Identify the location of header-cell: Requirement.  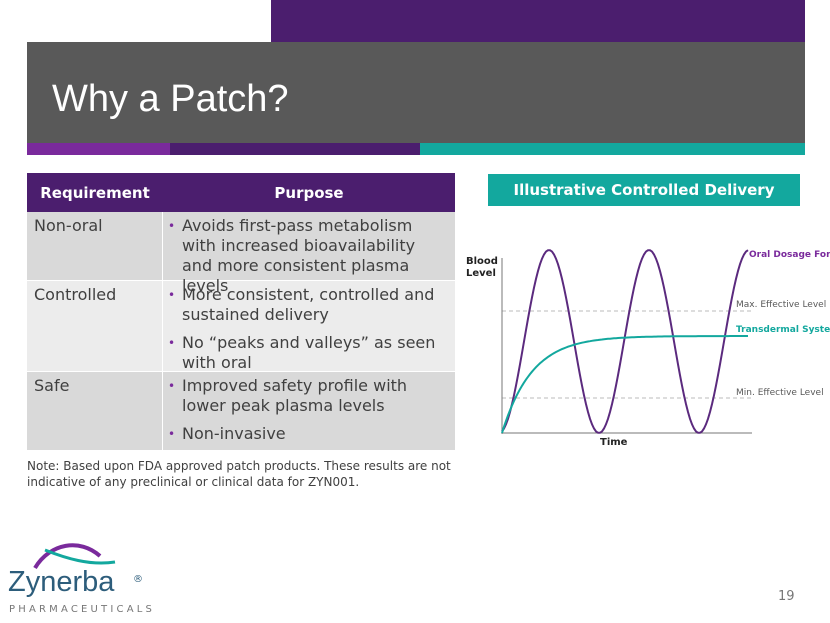
(95, 193).